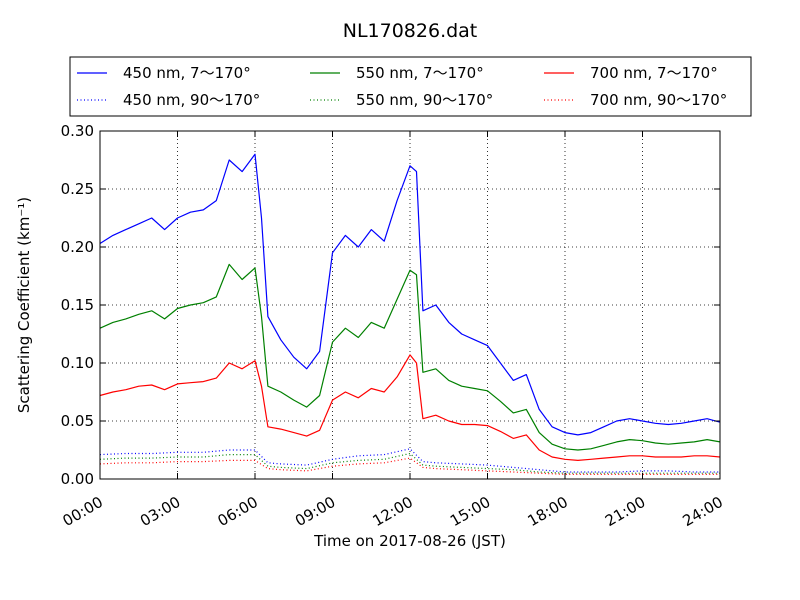 This screenshot has height=600, width=800. I want to click on series-line-550-nm-90-170-, so click(409, 463).